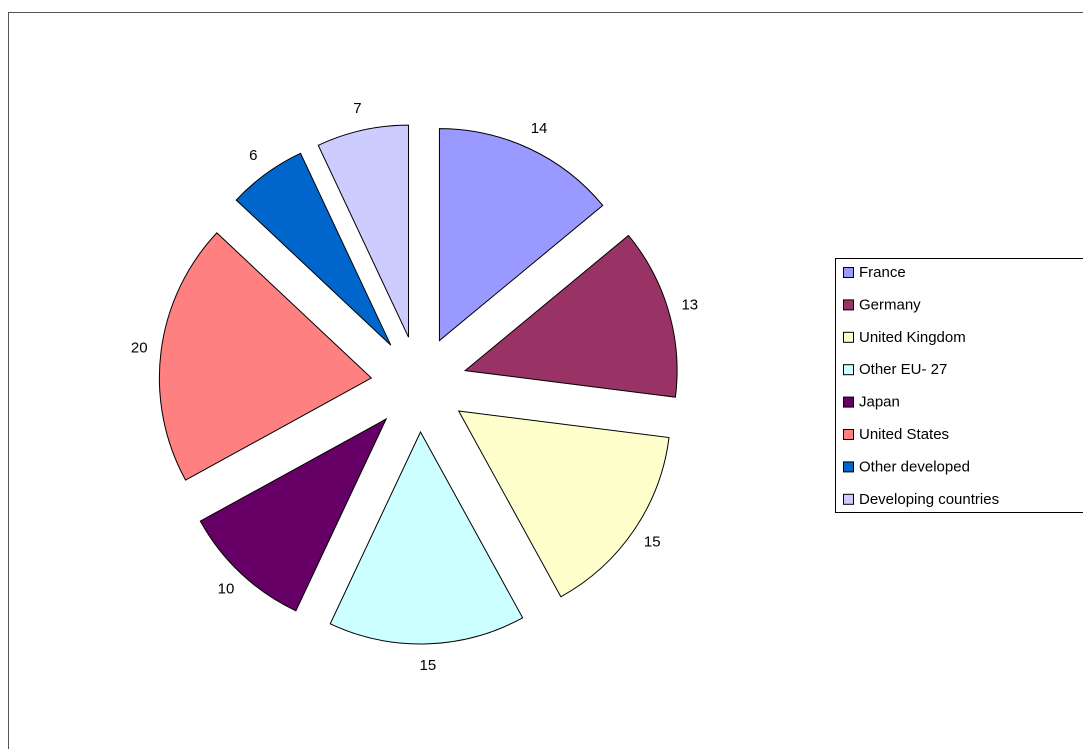 The image size is (1083, 749). What do you see at coordinates (253, 155) in the screenshot?
I see `data-label: 6` at bounding box center [253, 155].